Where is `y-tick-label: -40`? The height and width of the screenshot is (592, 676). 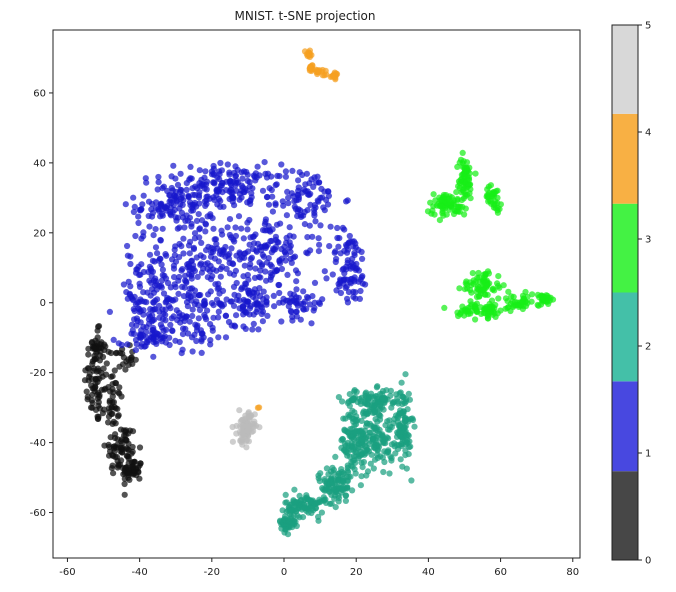
y-tick-label: -40 is located at coordinates (38, 443).